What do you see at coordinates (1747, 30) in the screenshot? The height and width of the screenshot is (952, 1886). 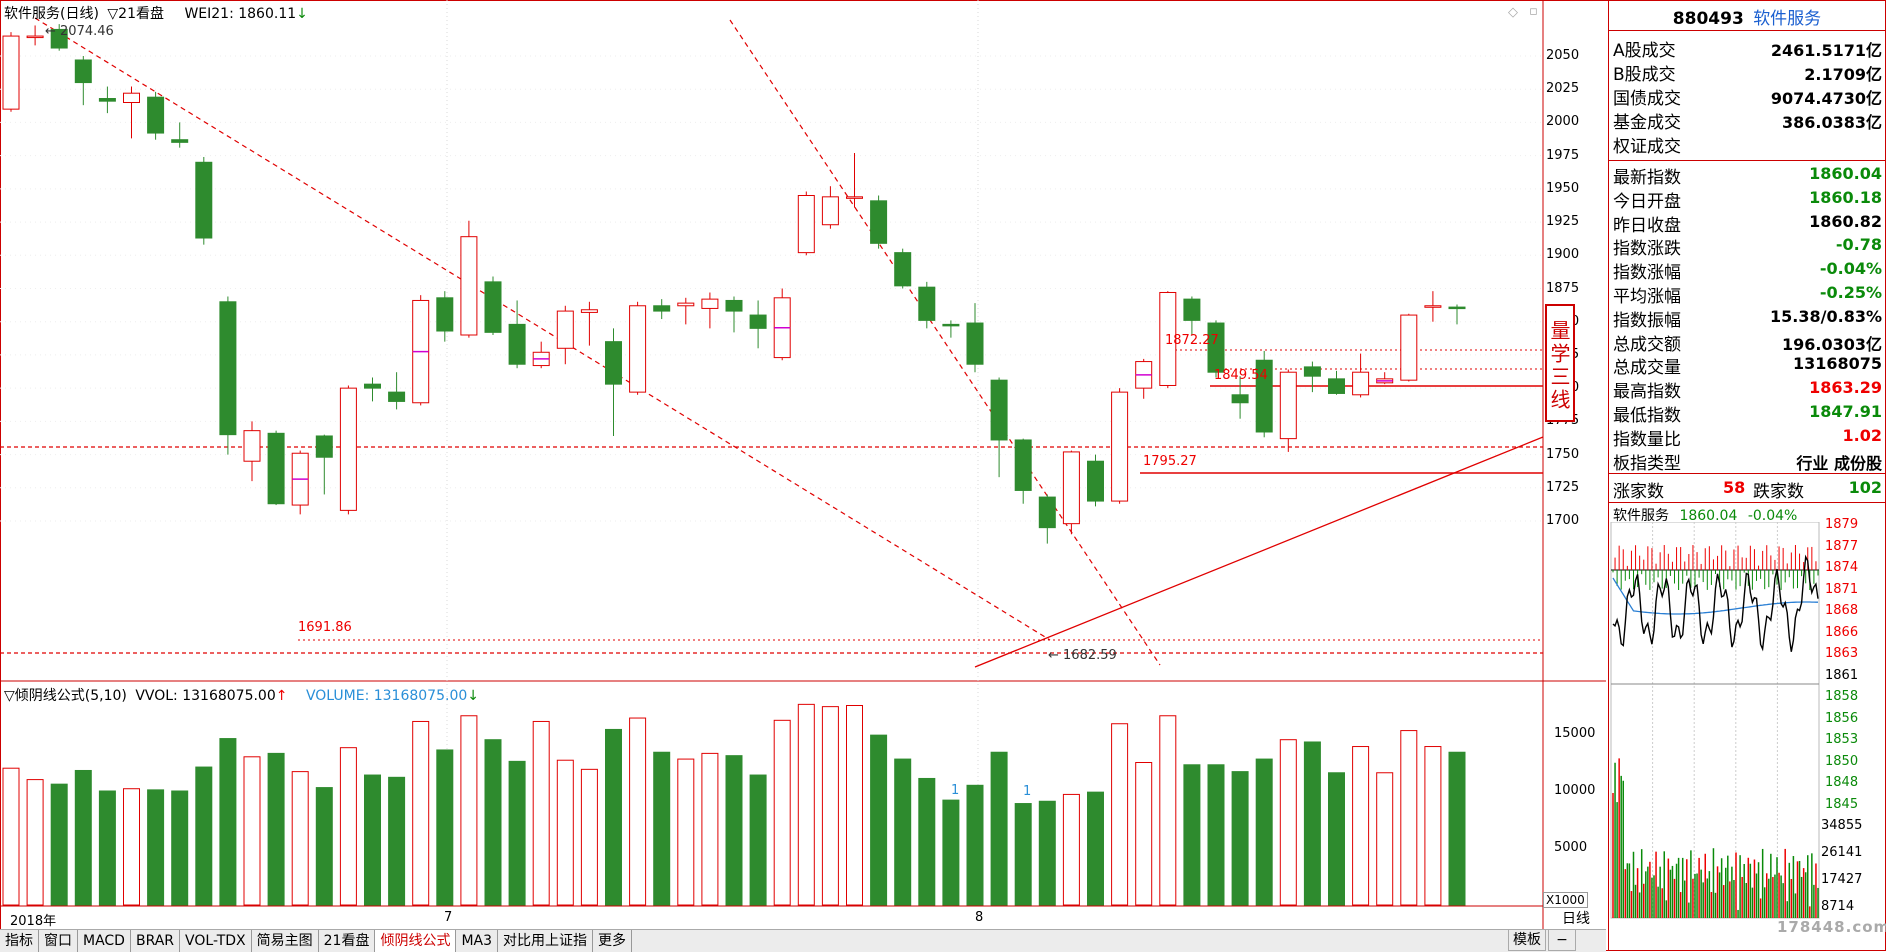 I see `divider` at bounding box center [1747, 30].